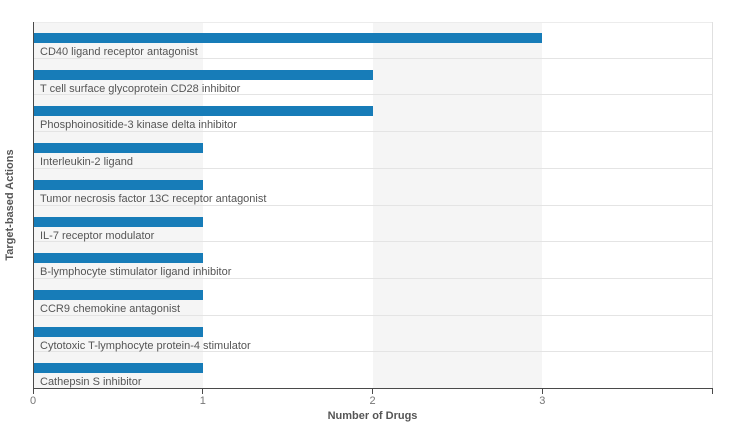  I want to click on bar-label: Cathepsin S inhibitor, so click(91, 382).